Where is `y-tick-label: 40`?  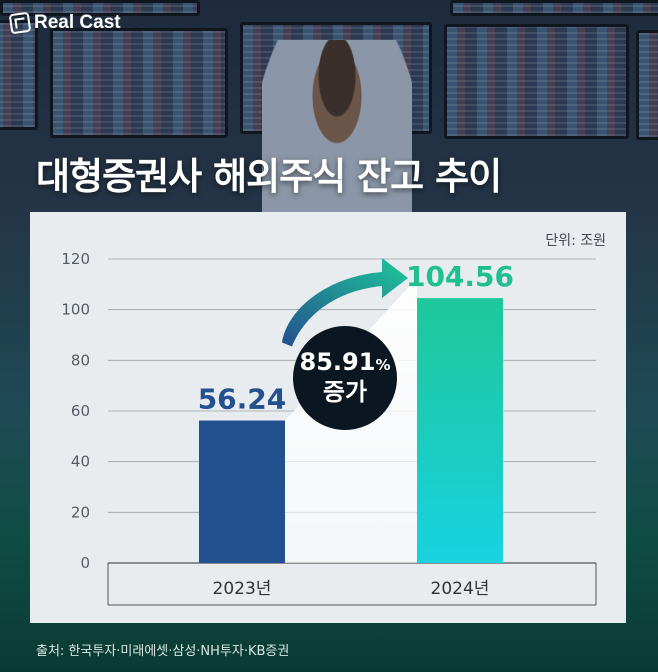
y-tick-label: 40 is located at coordinates (80, 462).